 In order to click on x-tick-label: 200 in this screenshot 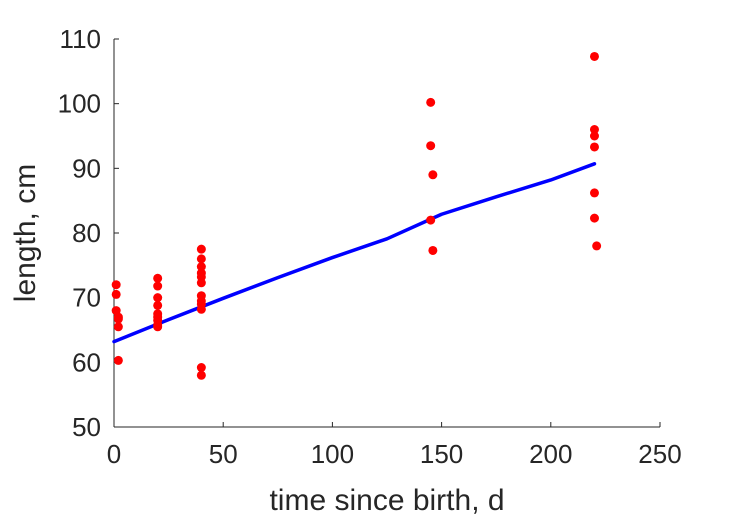, I will do `click(550, 454)`.